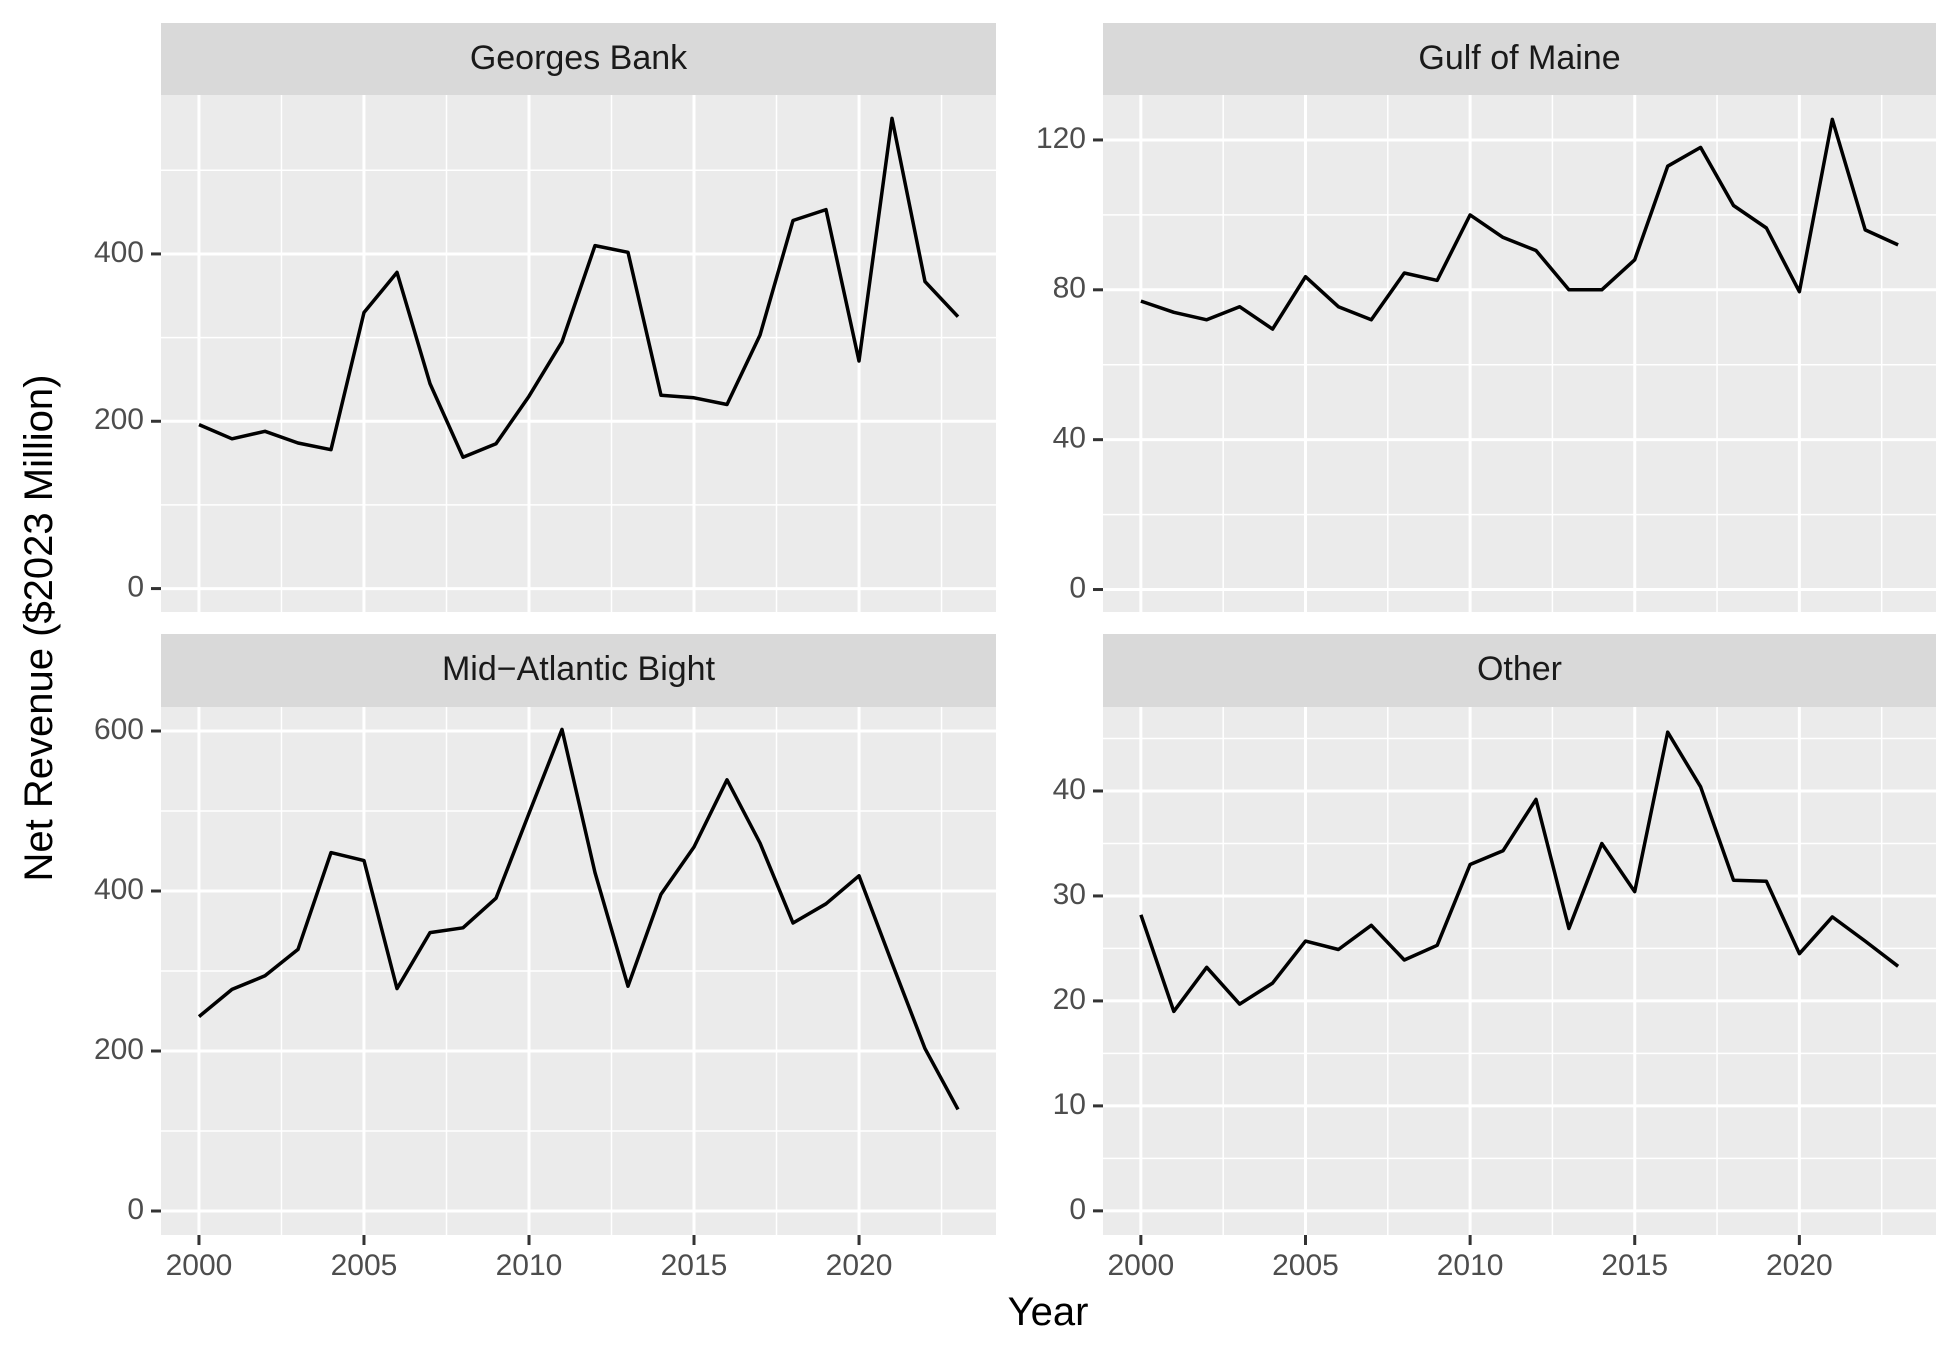 The image size is (1950, 1350). I want to click on panel-title: Mid−Atlantic Bight, so click(579, 669).